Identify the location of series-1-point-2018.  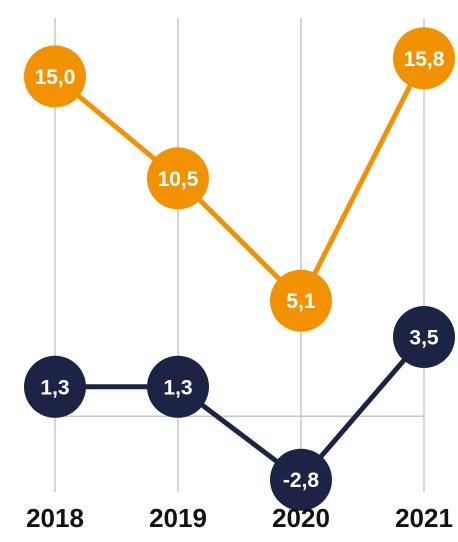
(55, 76).